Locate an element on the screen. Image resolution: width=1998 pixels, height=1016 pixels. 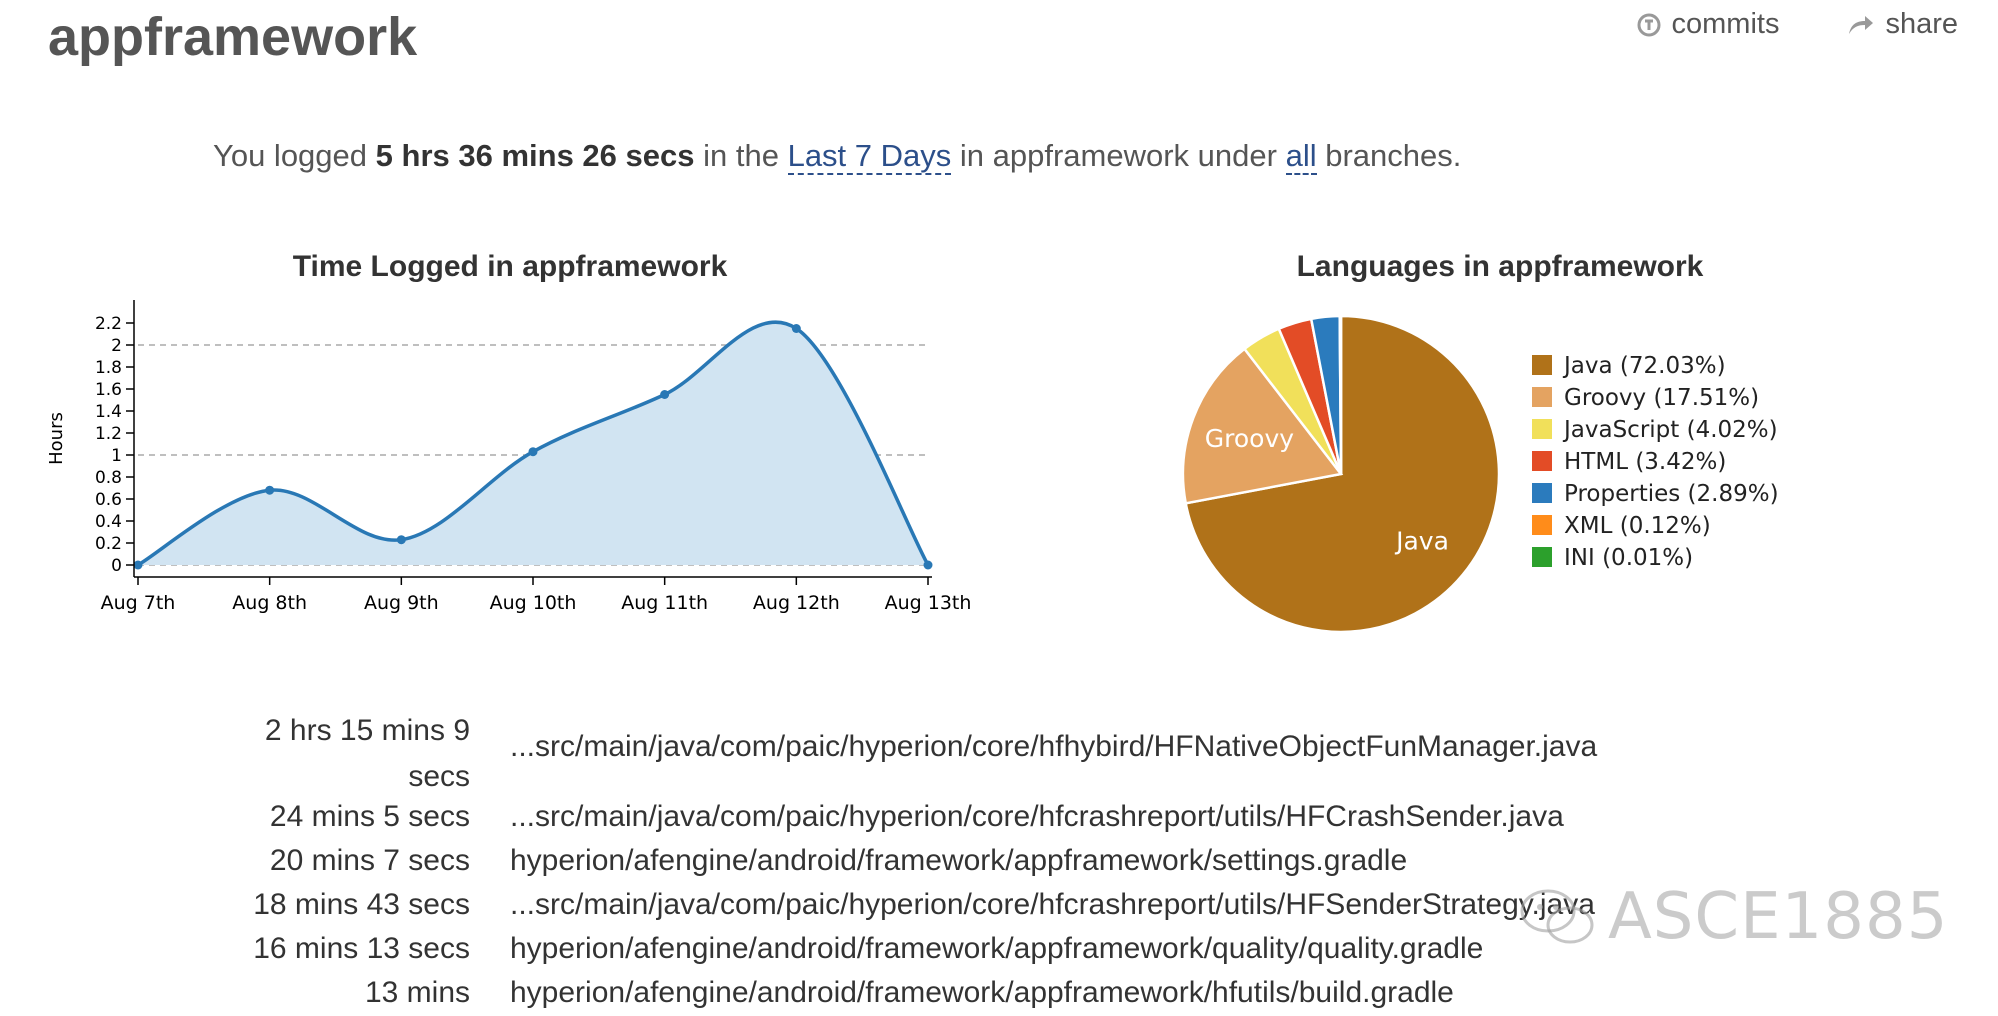
y-tick-label: 0.8 is located at coordinates (108, 478).